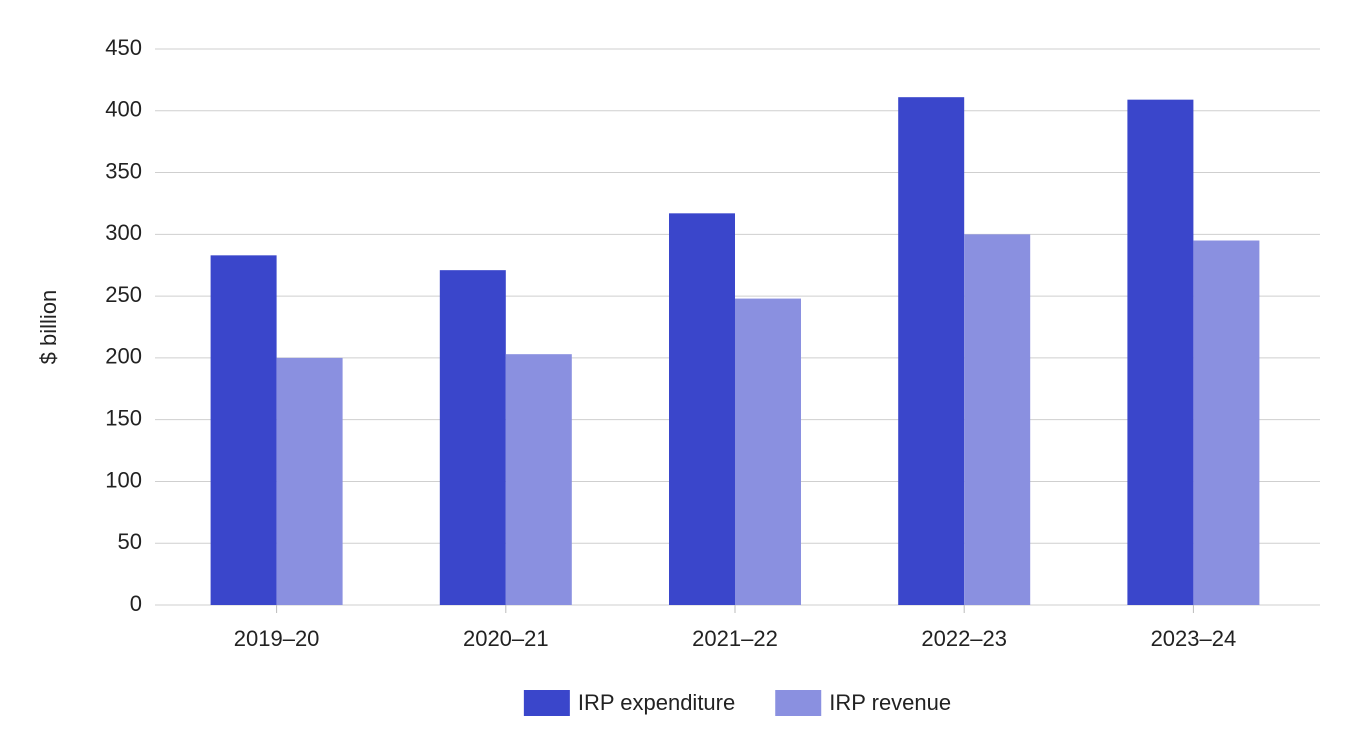  Describe the element at coordinates (123, 232) in the screenshot. I see `y-tick-label: 300` at that location.